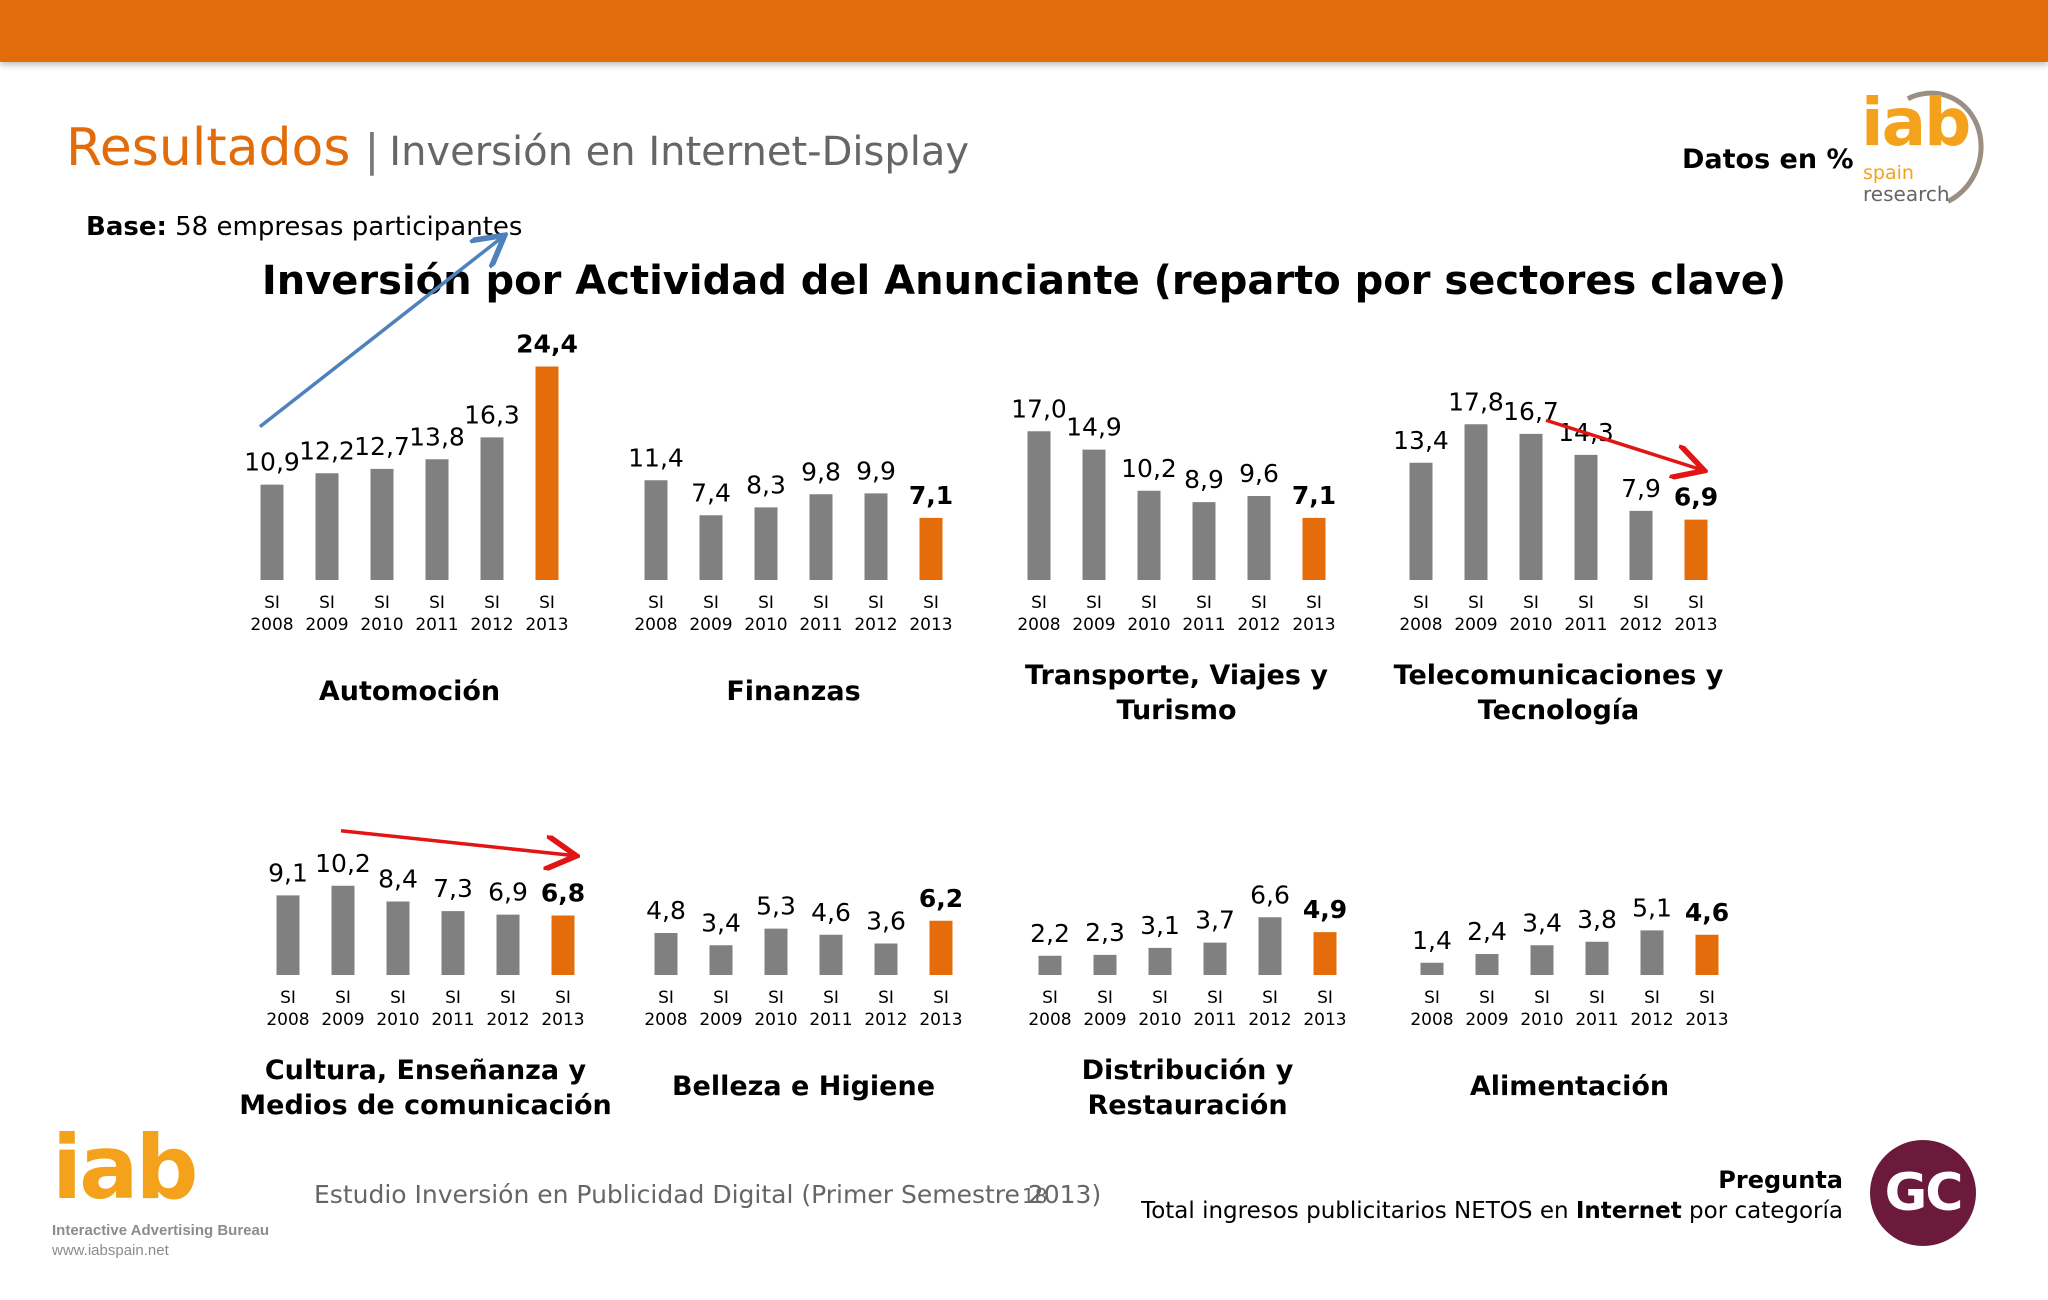  I want to click on top-accent-bar, so click(1024, 31).